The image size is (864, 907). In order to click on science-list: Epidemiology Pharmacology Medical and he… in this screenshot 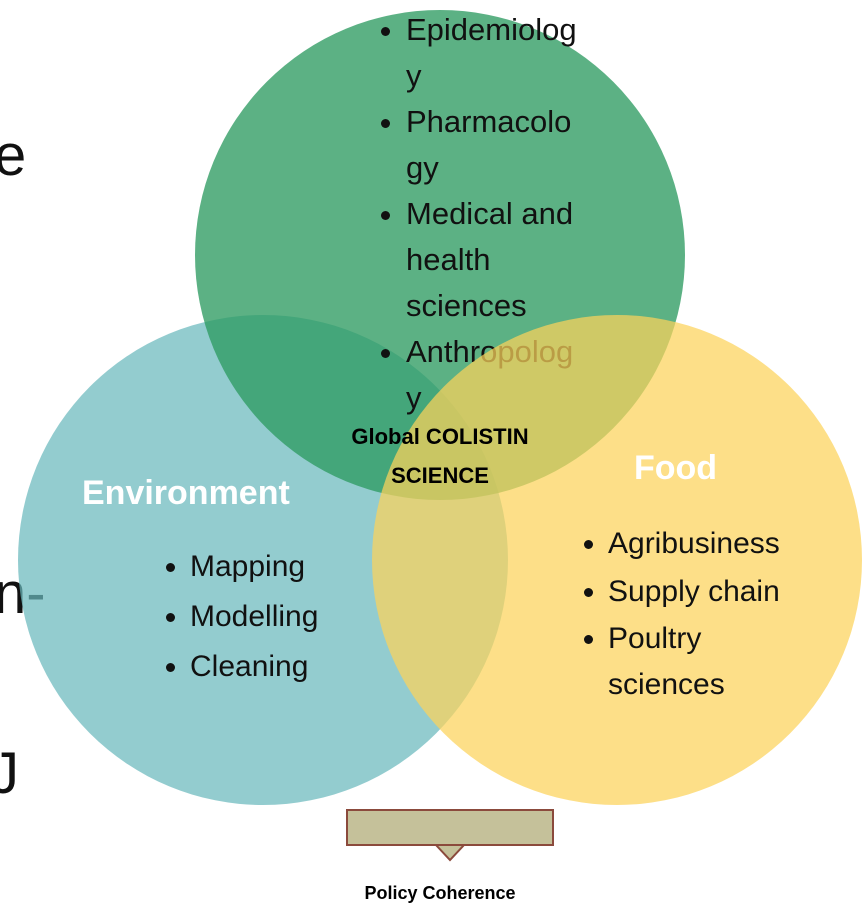, I will do `click(476, 214)`.